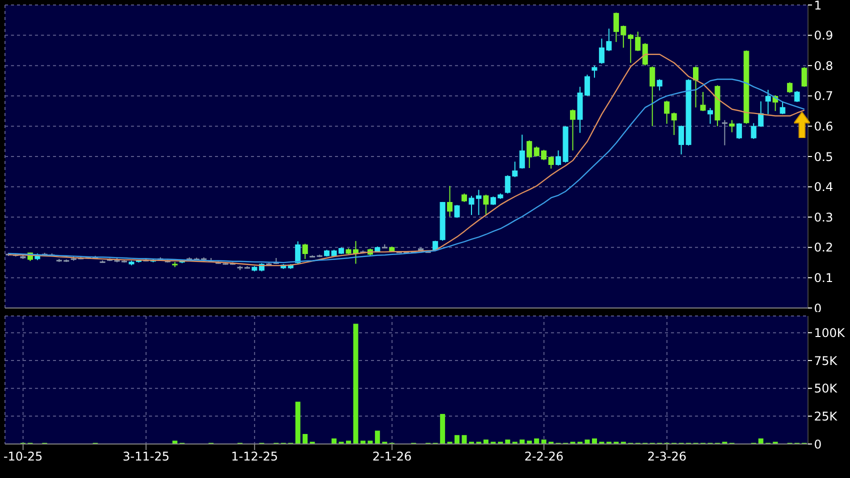 The width and height of the screenshot is (850, 478). I want to click on x-tick-label: 1-12-25, so click(254, 457).